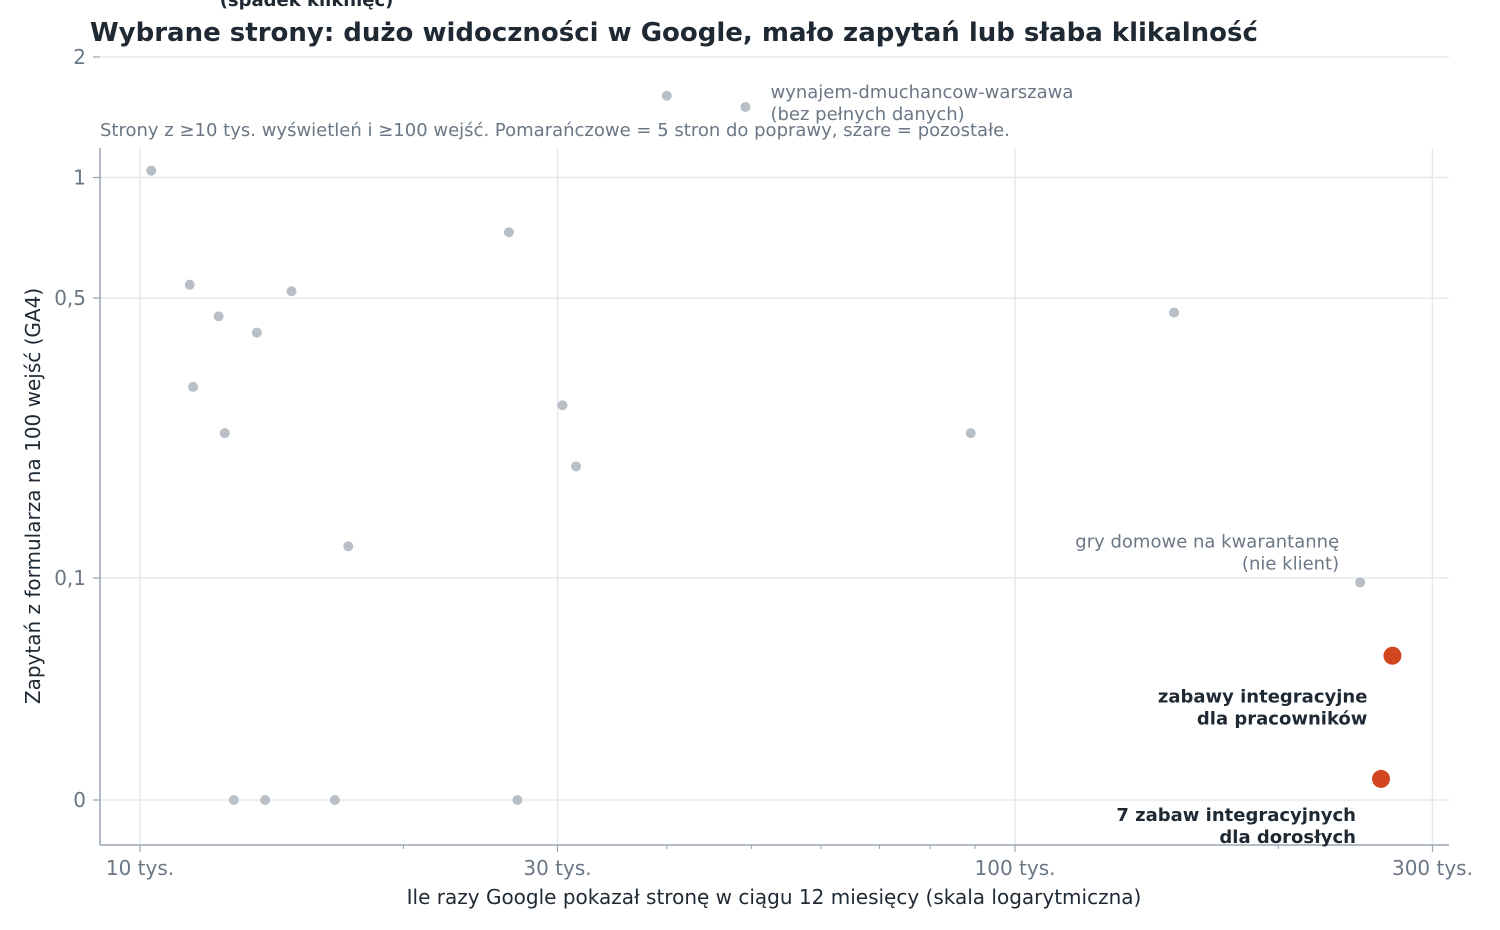 The width and height of the screenshot is (1500, 930). What do you see at coordinates (1282, 719) in the screenshot?
I see `annotation-line: dla pracowników` at bounding box center [1282, 719].